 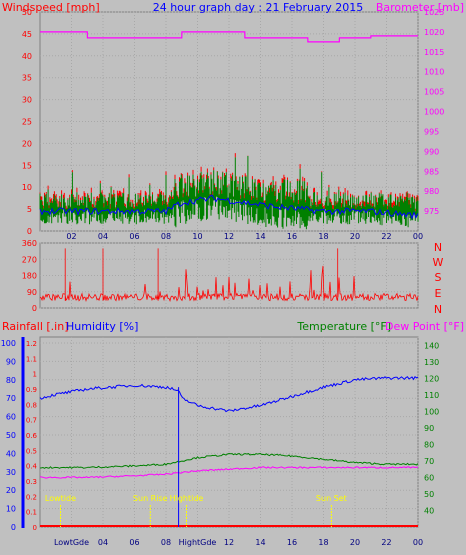 I want to click on temperature-x-tick-label: LowtGde, so click(x=71, y=542).